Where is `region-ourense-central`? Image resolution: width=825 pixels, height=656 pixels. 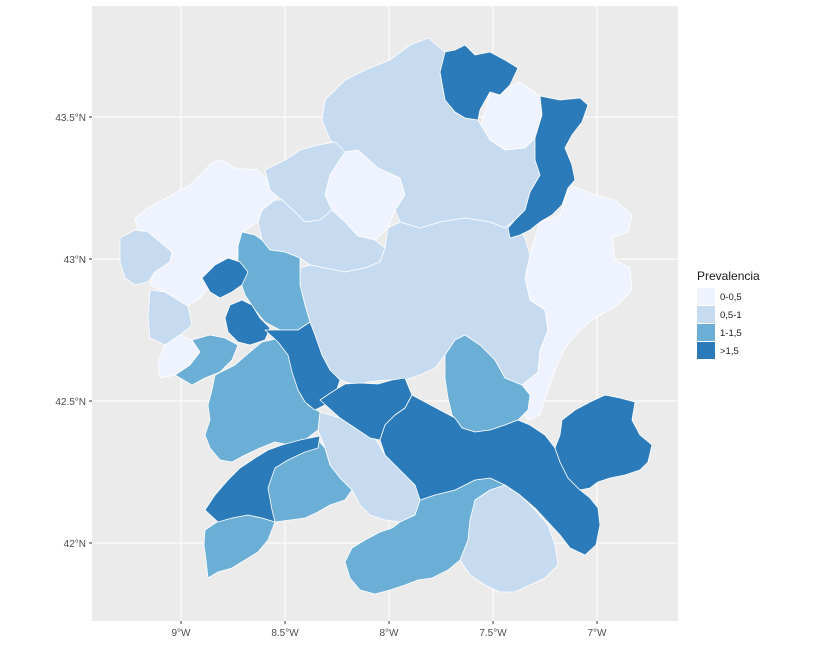 region-ourense-central is located at coordinates (490, 475).